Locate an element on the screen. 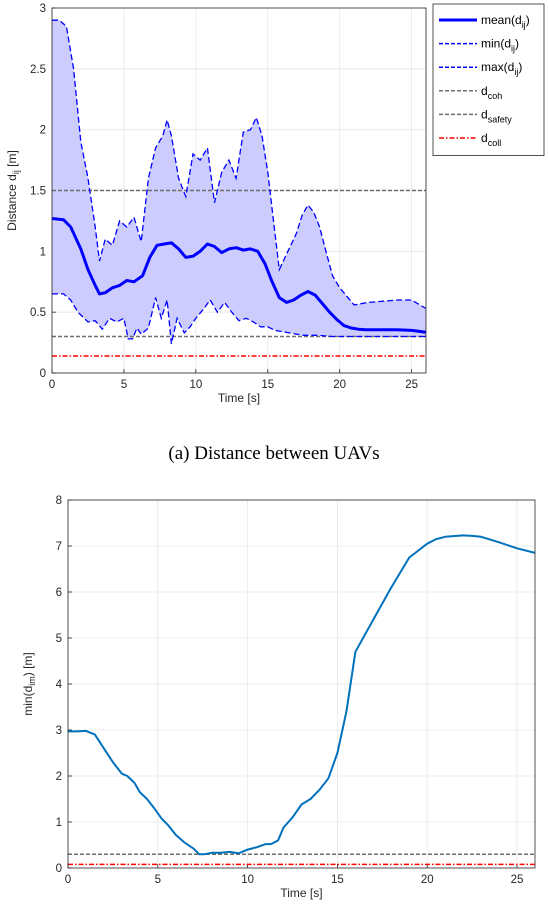 This screenshot has width=548, height=912. y-tick-label: 2.5 is located at coordinates (38, 70).